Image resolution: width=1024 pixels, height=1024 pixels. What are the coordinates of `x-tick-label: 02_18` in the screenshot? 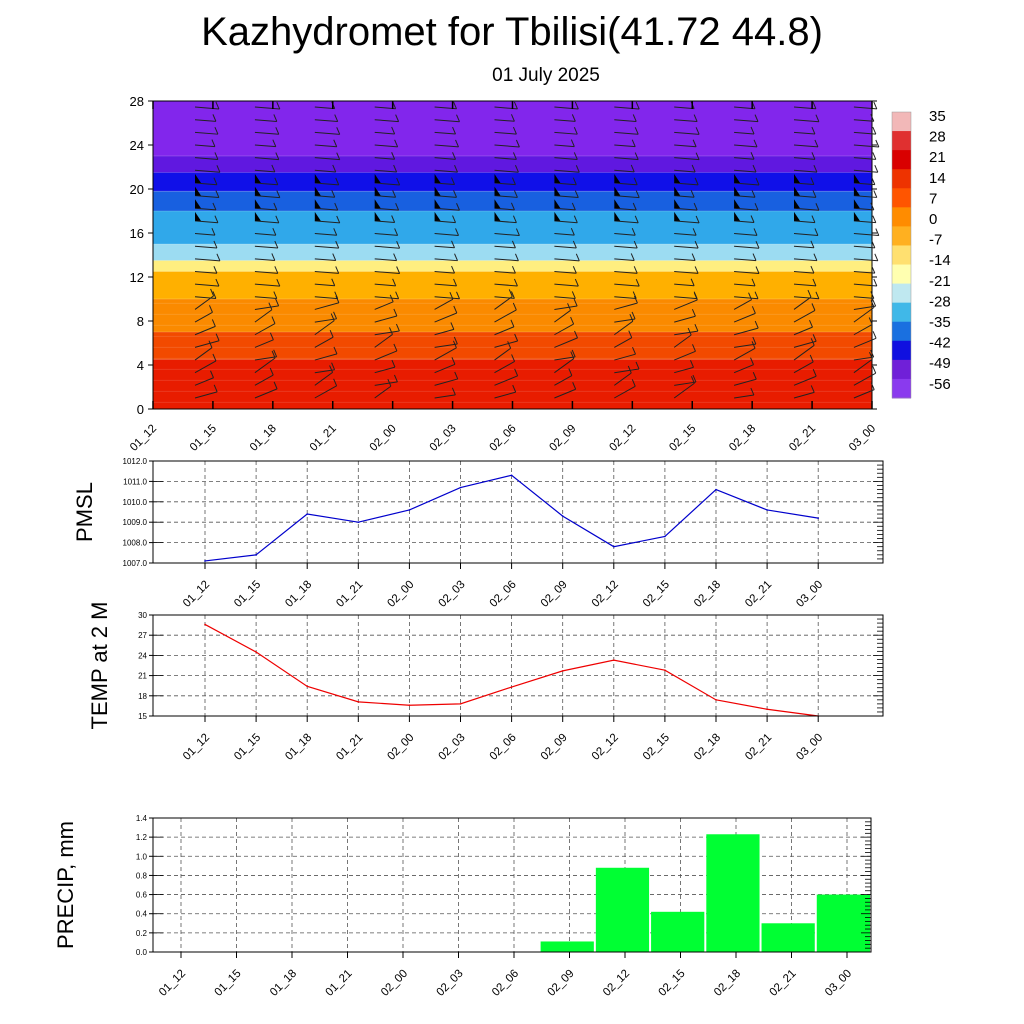 It's located at (727, 983).